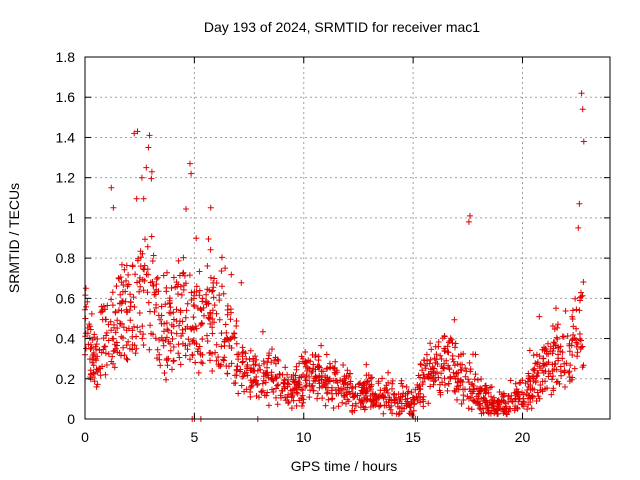  What do you see at coordinates (66, 258) in the screenshot?
I see `y-tick-label: 0.8` at bounding box center [66, 258].